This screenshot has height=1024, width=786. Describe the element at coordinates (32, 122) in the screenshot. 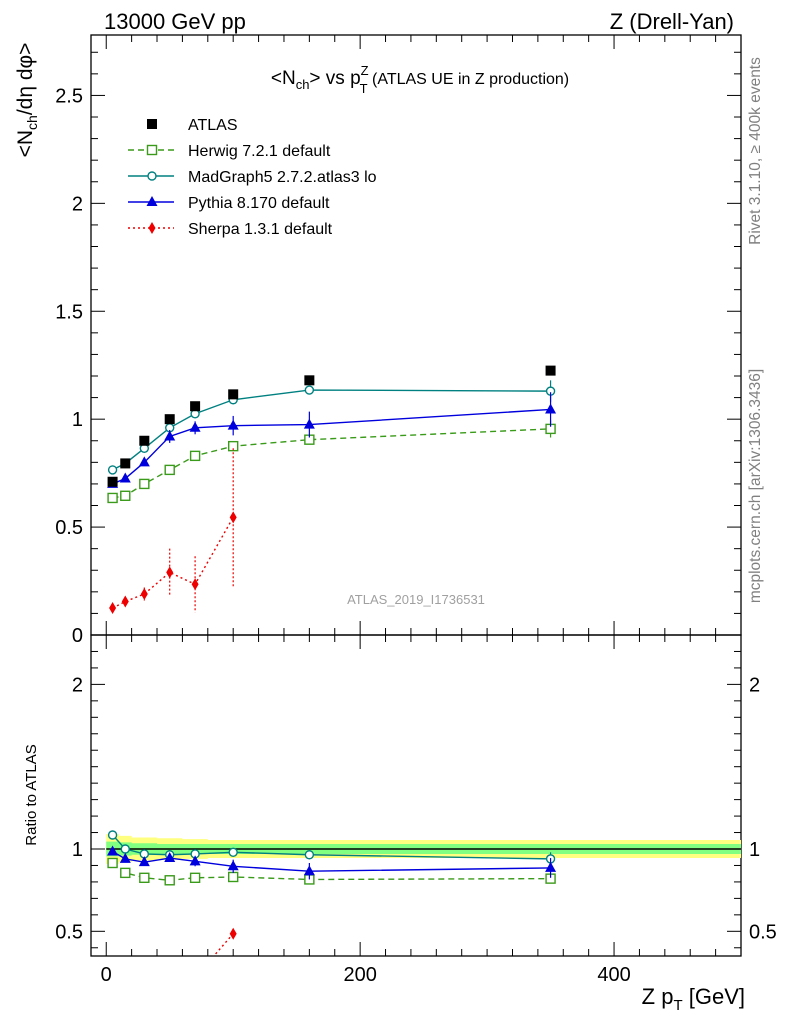

I see `ylabel-sub: ch` at that location.